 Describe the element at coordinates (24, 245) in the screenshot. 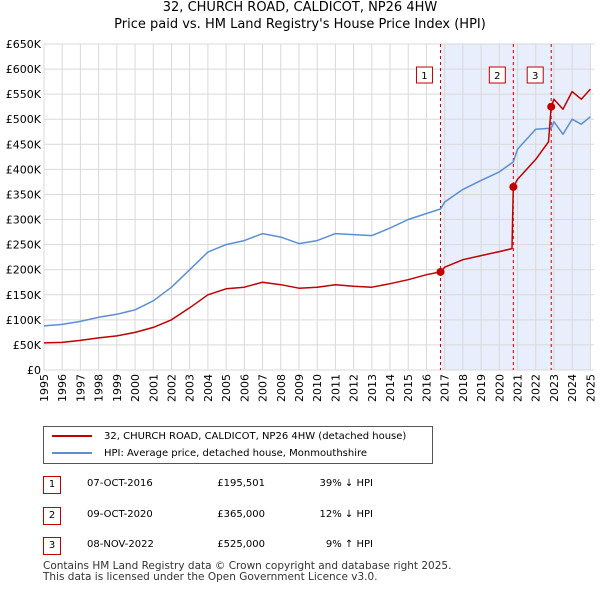

I see `y-tick-label: £250K` at that location.